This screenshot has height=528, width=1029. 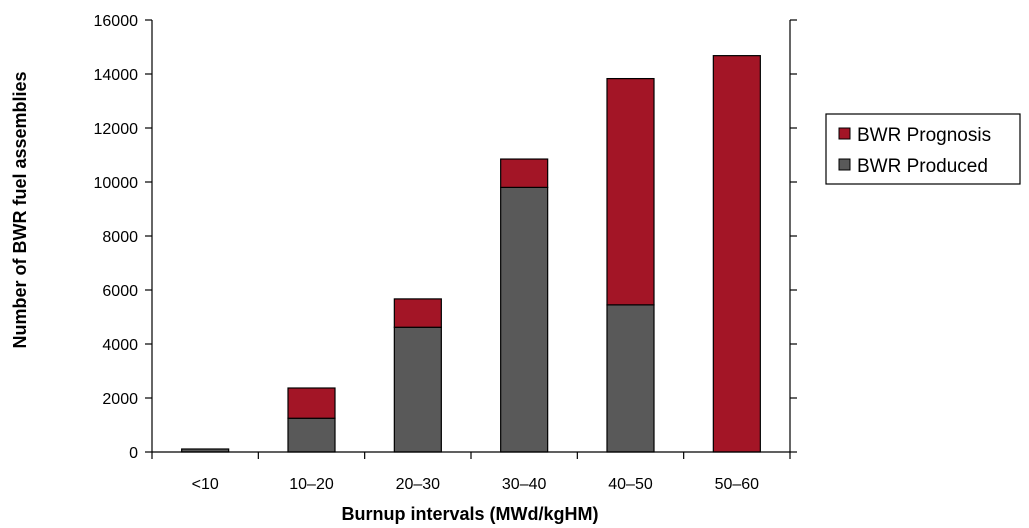 I want to click on y-axis-title: Number of BWR fuel assemblies, so click(x=20, y=209).